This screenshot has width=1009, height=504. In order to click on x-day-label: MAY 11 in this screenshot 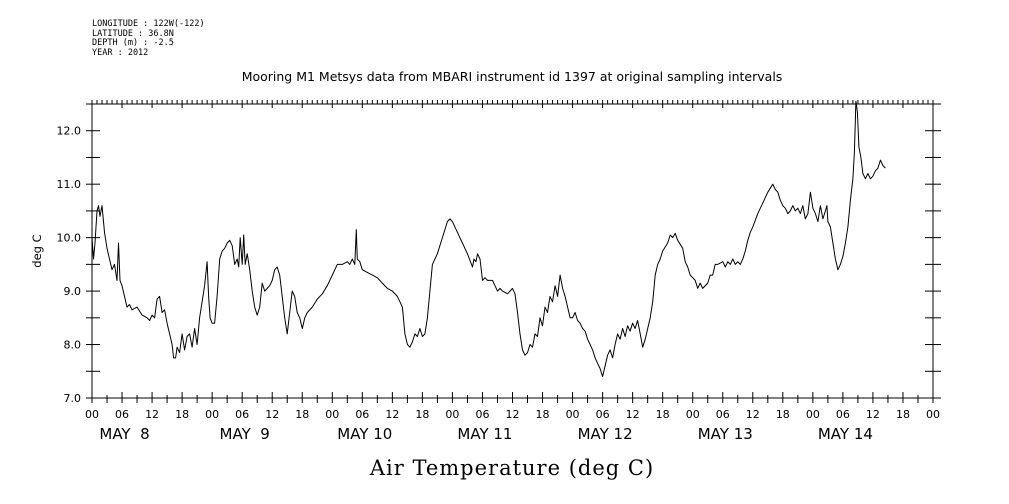, I will do `click(484, 434)`.